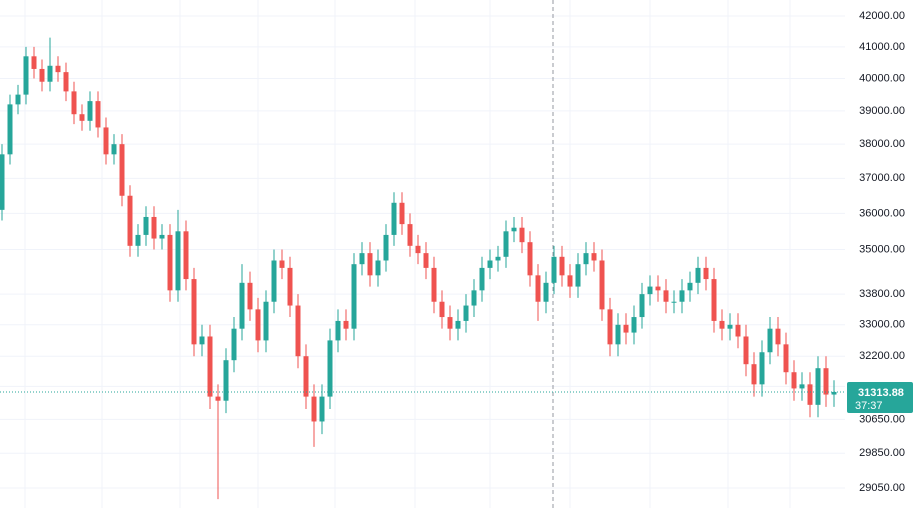  What do you see at coordinates (882, 78) in the screenshot?
I see `y-tick-label: 40000.00` at bounding box center [882, 78].